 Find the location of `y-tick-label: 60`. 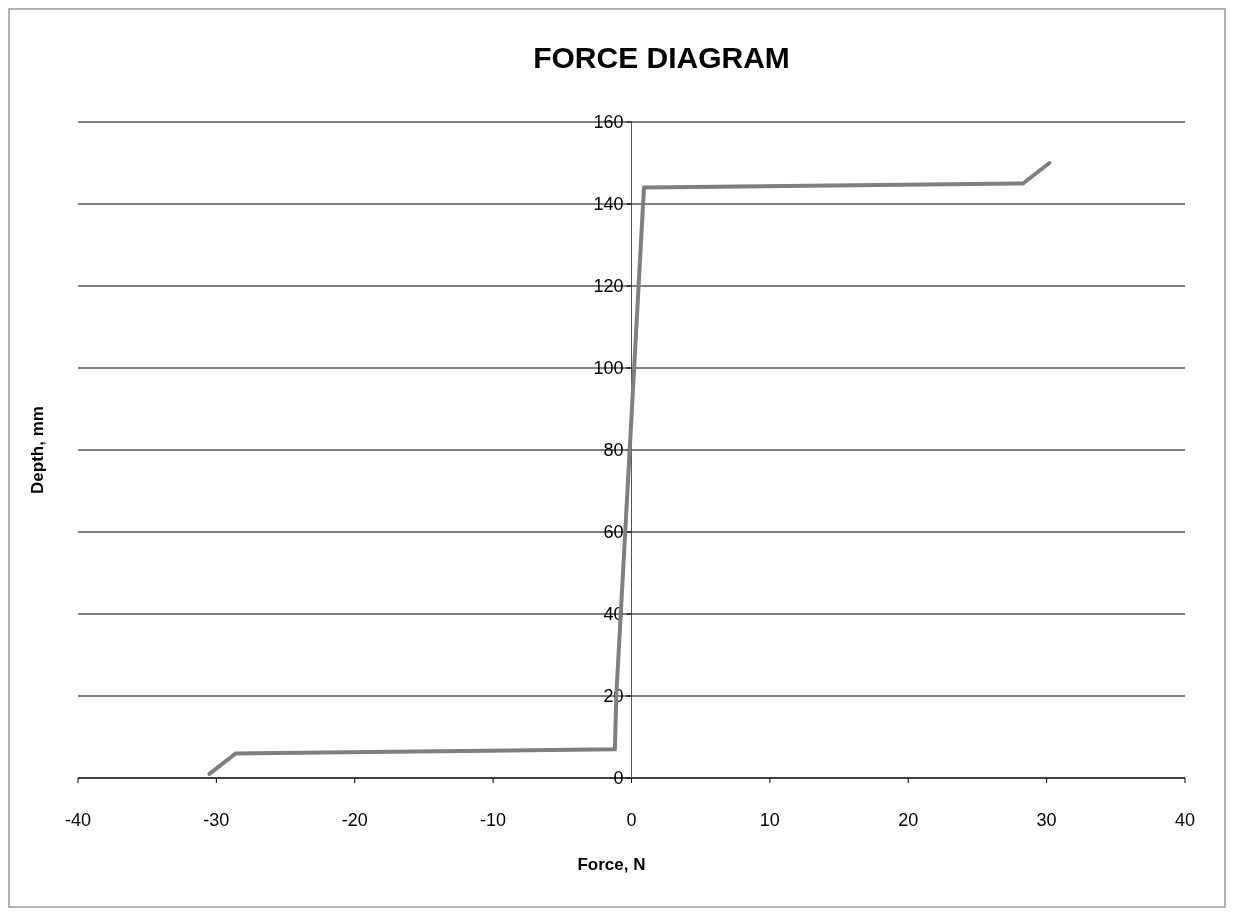

y-tick-label: 60 is located at coordinates (613, 532).